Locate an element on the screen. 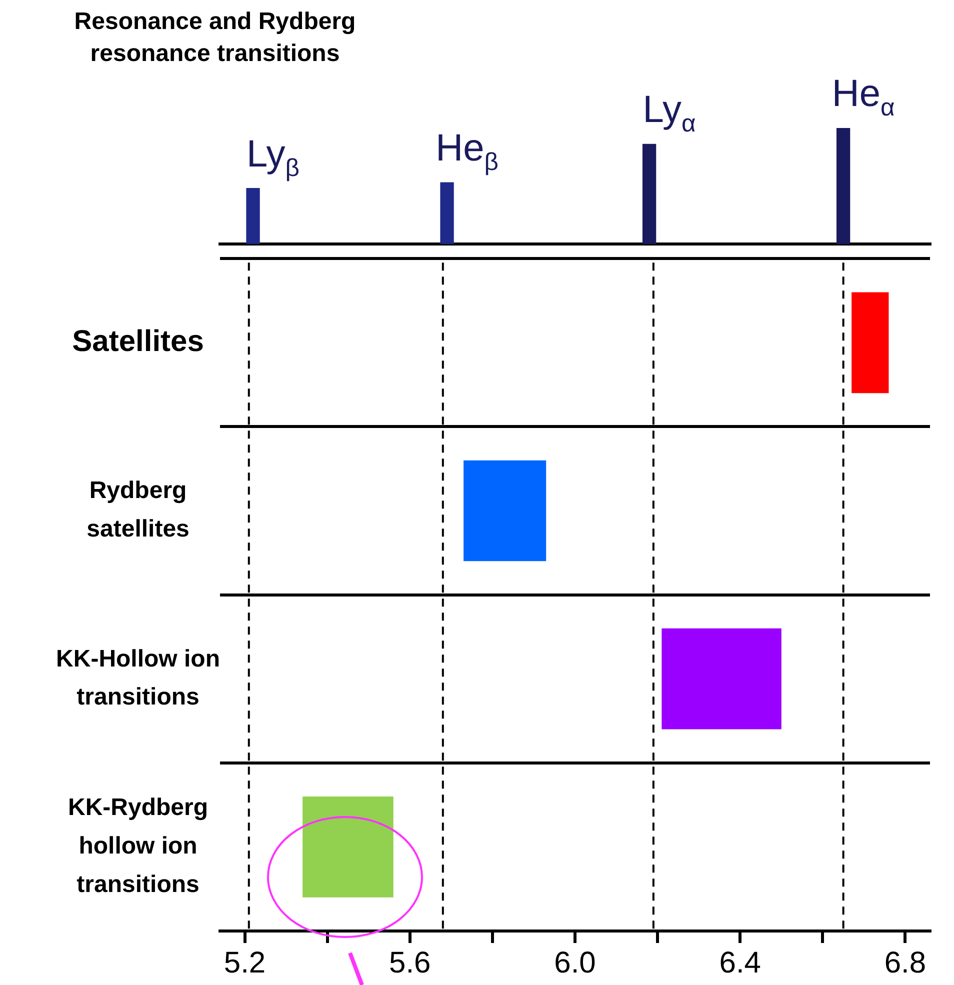  x-tick-label: 5.6 is located at coordinates (410, 963).